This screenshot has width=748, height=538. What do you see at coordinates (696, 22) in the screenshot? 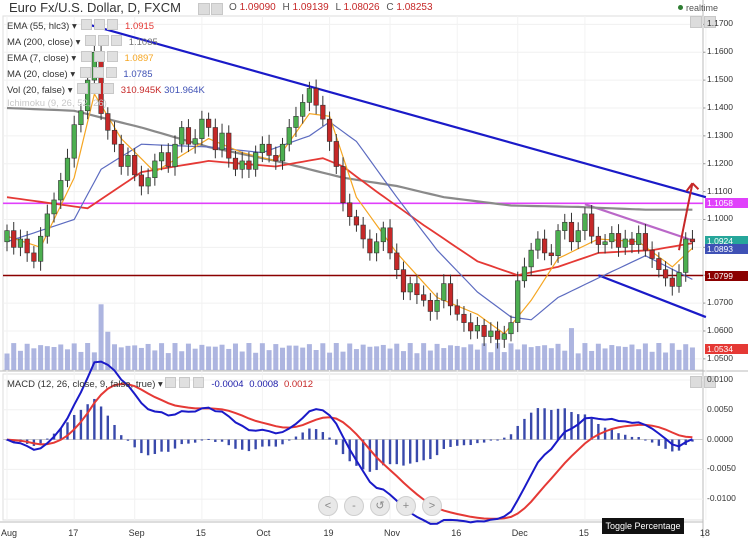
I see `fullscreen-icon` at bounding box center [696, 22].